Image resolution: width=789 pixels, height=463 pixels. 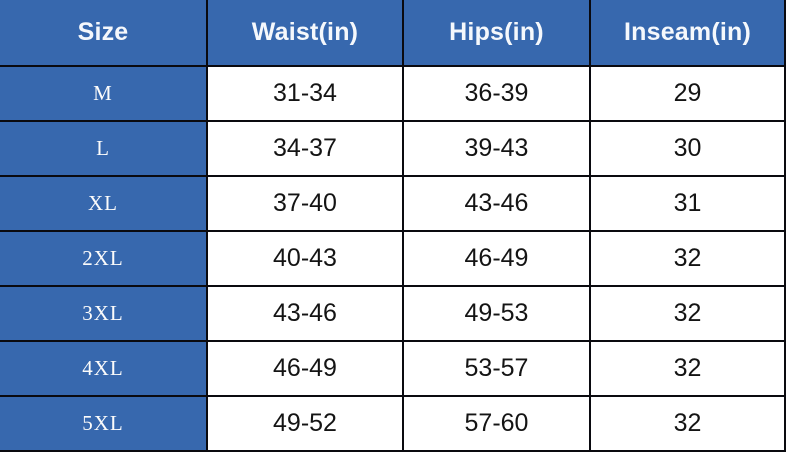 What do you see at coordinates (104, 368) in the screenshot?
I see `size-cell: 4XL` at bounding box center [104, 368].